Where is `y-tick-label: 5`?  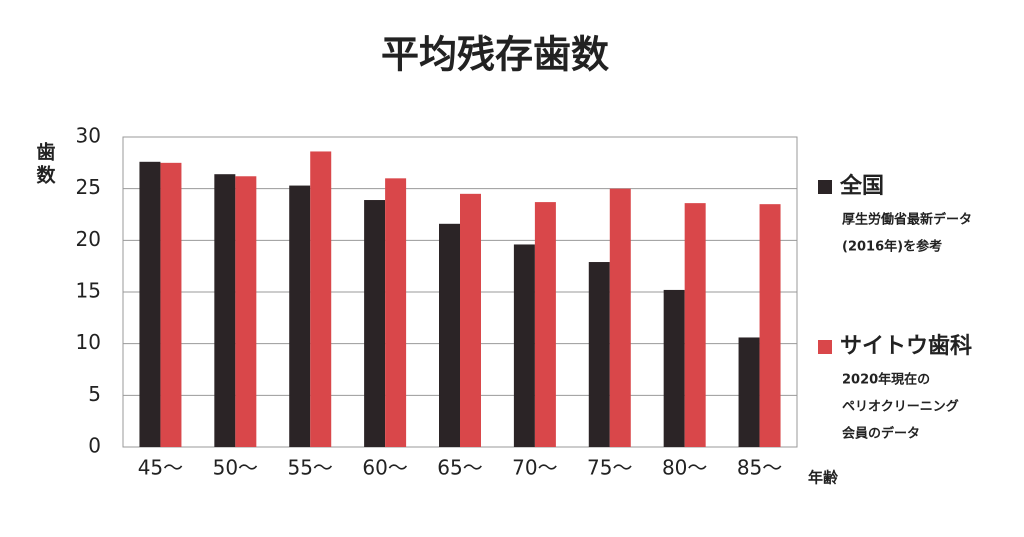
y-tick-label: 5 is located at coordinates (94, 394).